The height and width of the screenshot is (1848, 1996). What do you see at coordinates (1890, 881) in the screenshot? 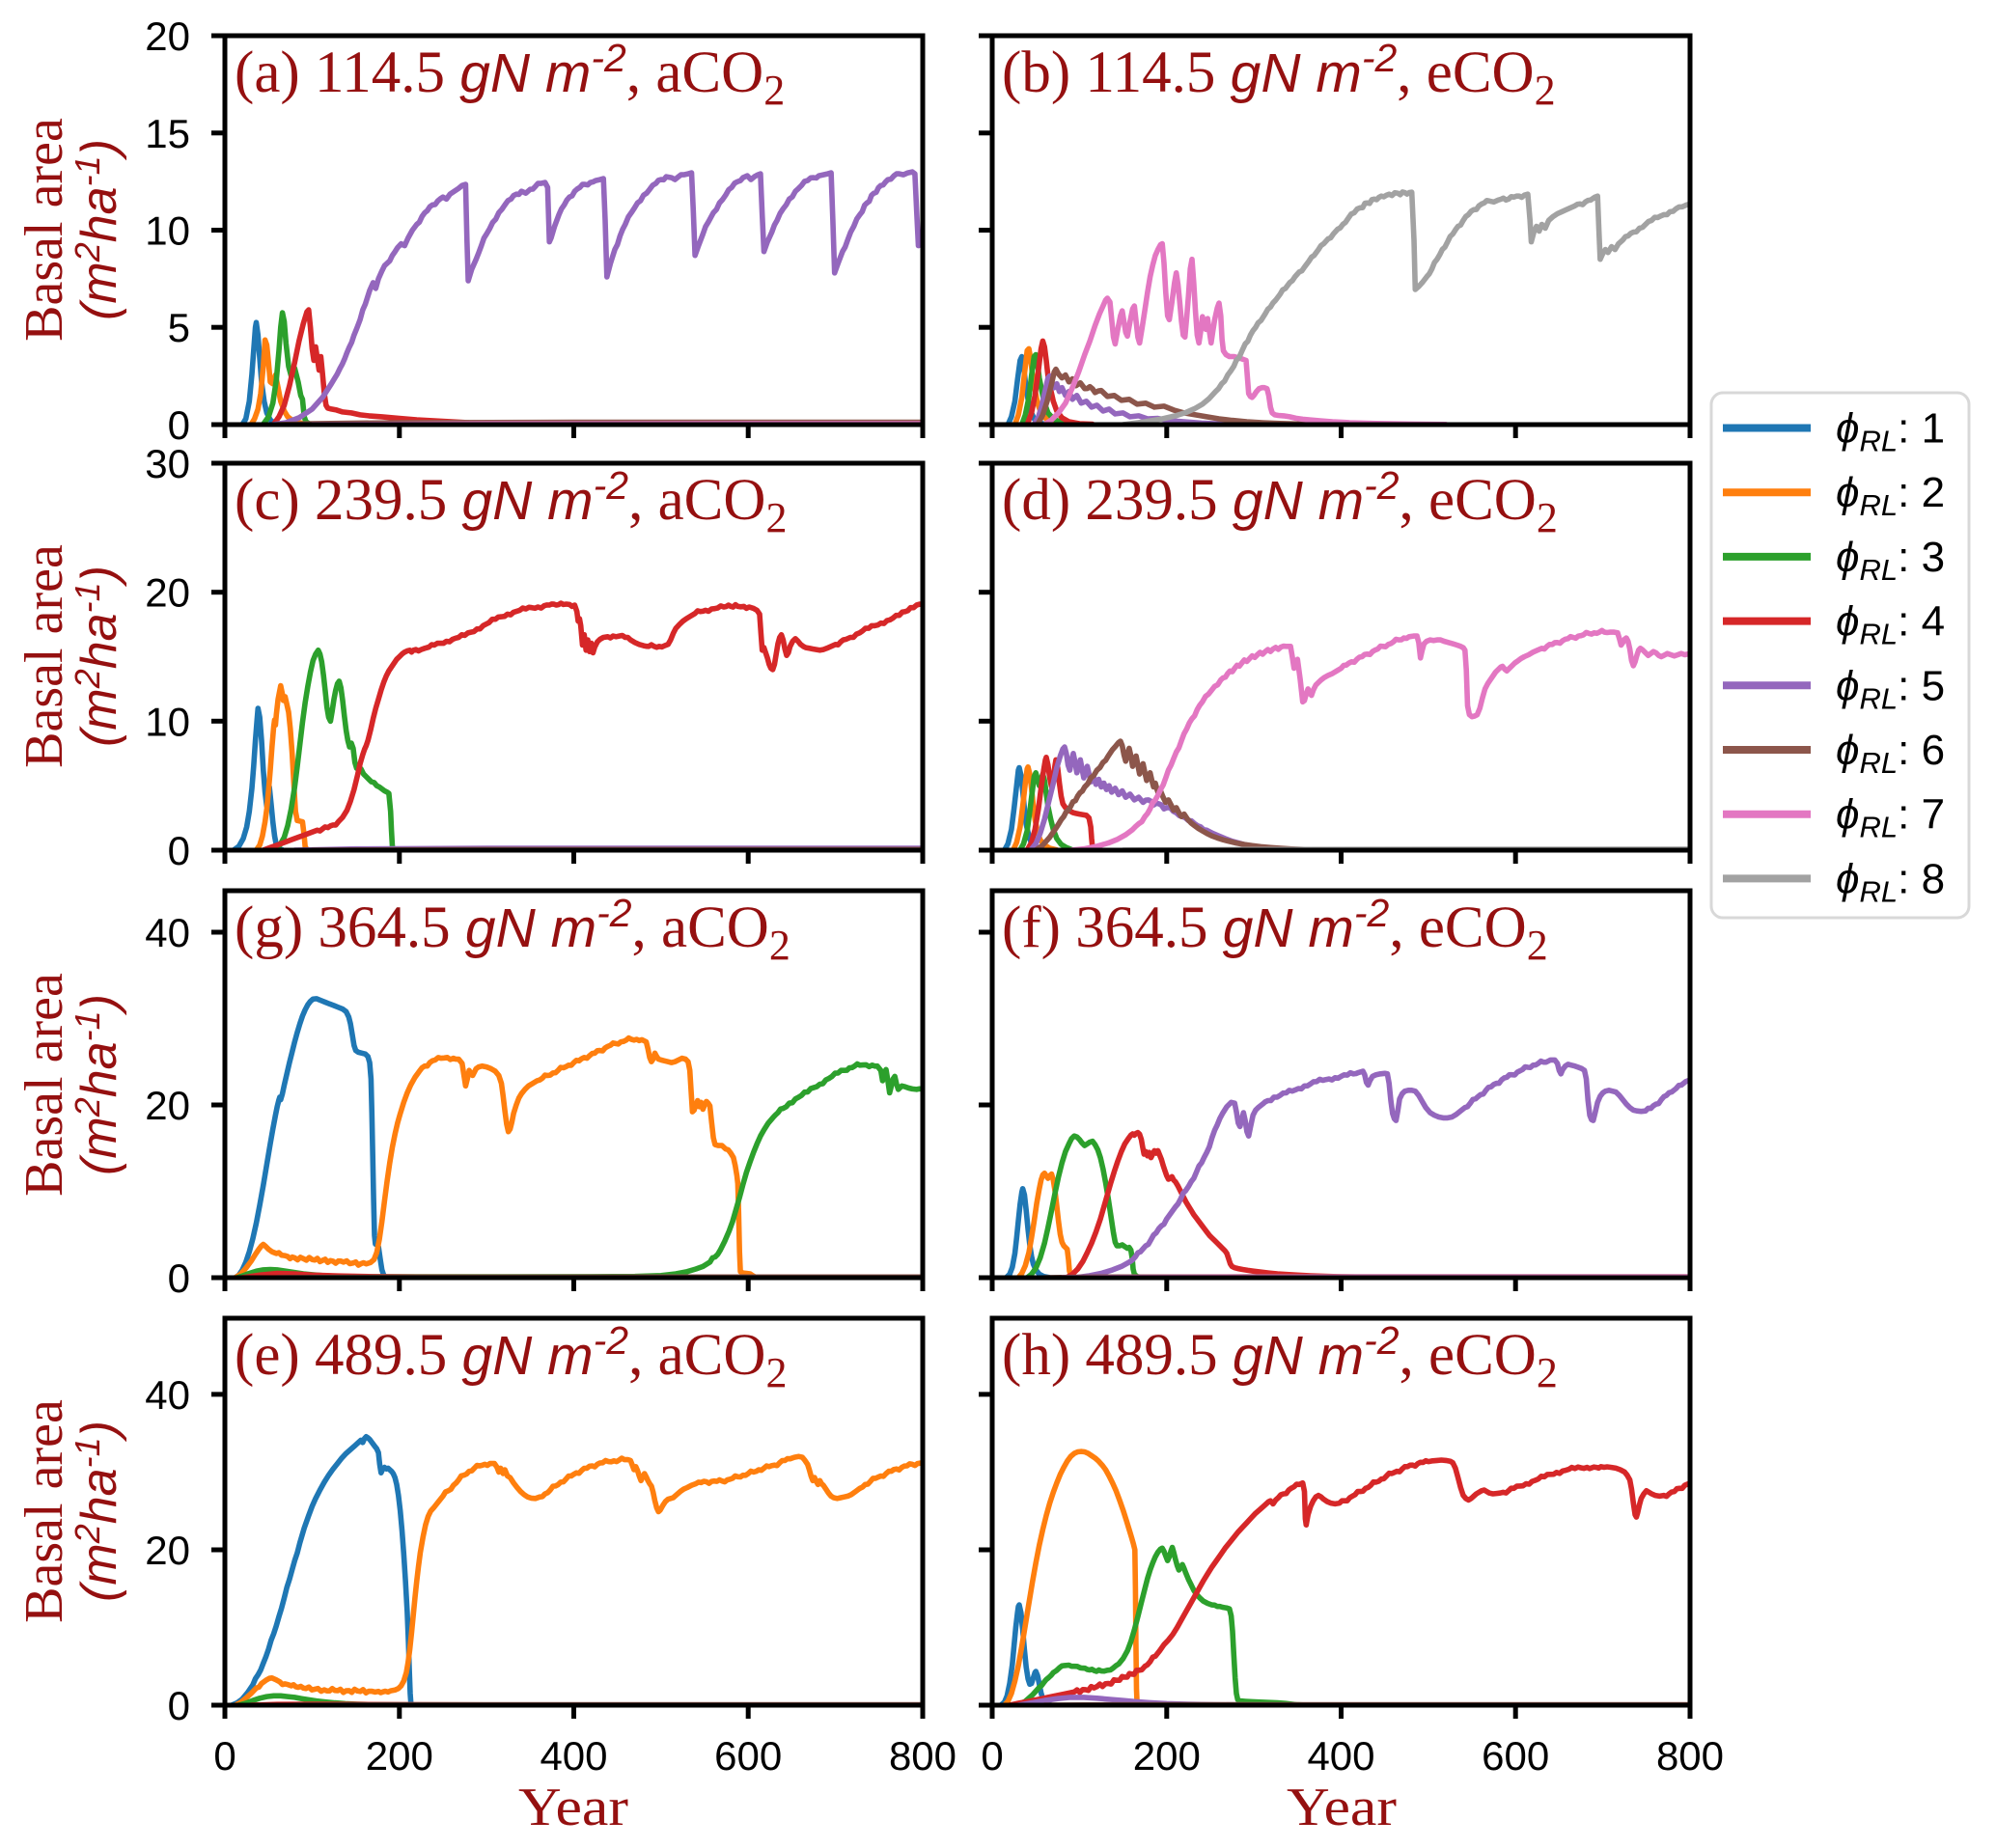
I see `svg-text: ϕRL: 8` at bounding box center [1890, 881].